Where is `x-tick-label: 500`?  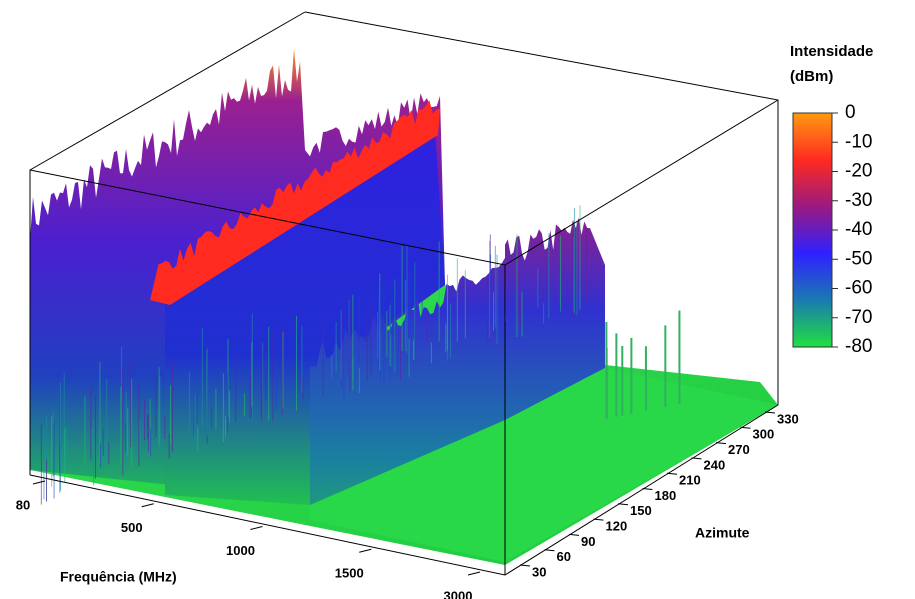 x-tick-label: 500 is located at coordinates (132, 527).